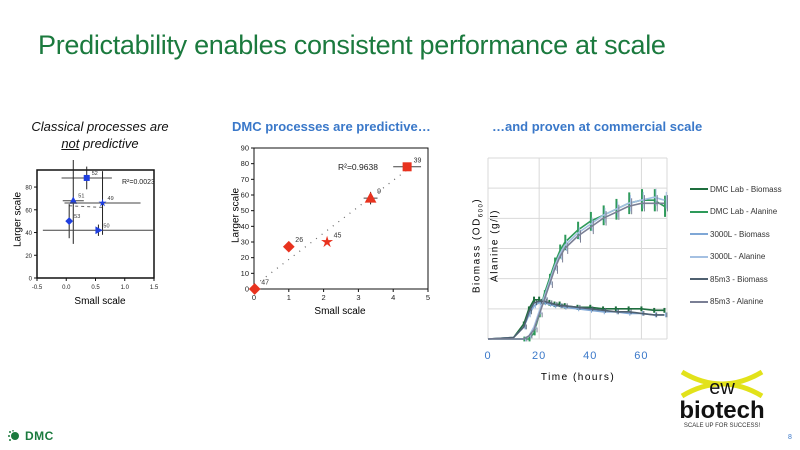 The height and width of the screenshot is (450, 800). Describe the element at coordinates (31, 280) in the screenshot. I see `classical-y-tick-label: 0` at that location.